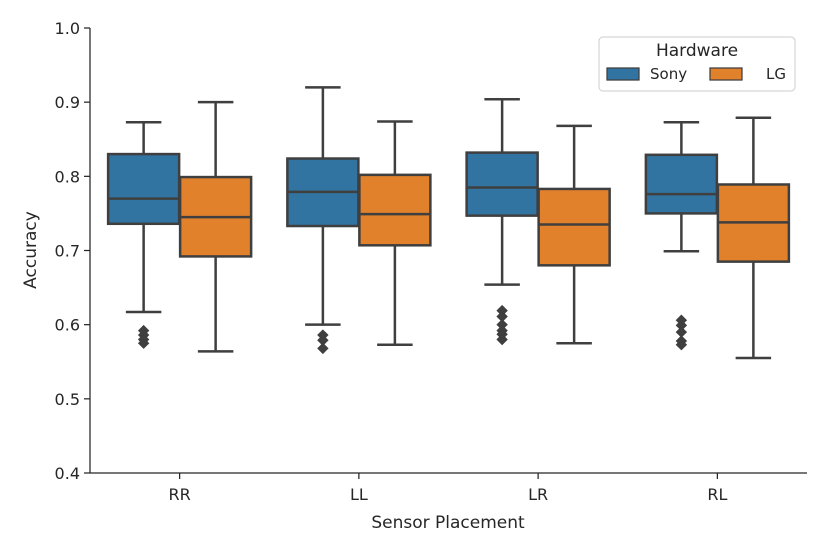  What do you see at coordinates (668, 74) in the screenshot?
I see `legend-label-sony: Sony` at bounding box center [668, 74].